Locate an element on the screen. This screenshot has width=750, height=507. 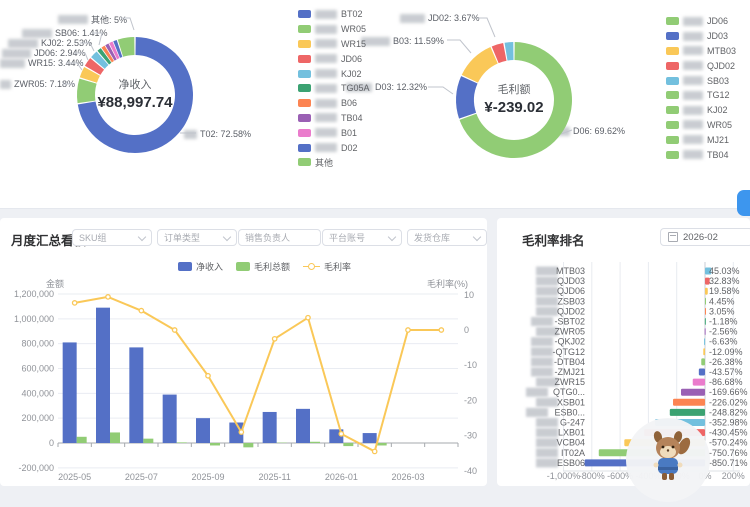
pie-callout: 其他: 5% is located at coordinates (92, 19).